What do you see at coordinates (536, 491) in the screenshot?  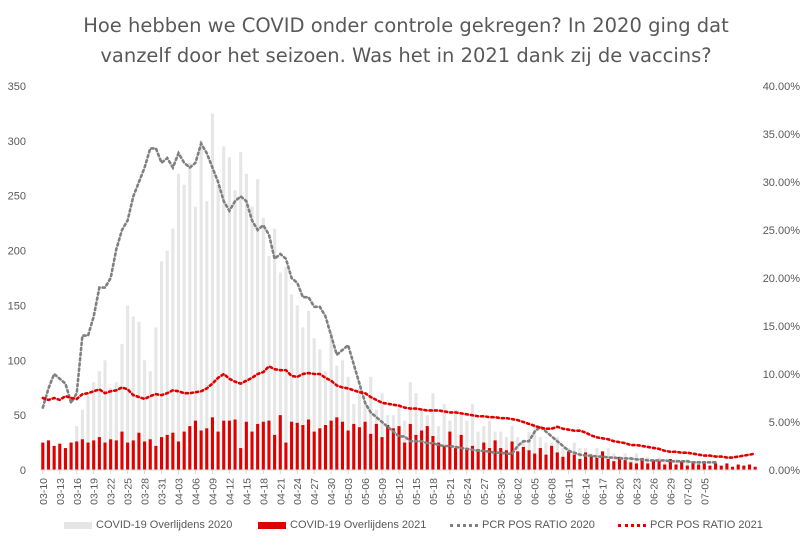 I see `x-tick-label: 06-05` at bounding box center [536, 491].